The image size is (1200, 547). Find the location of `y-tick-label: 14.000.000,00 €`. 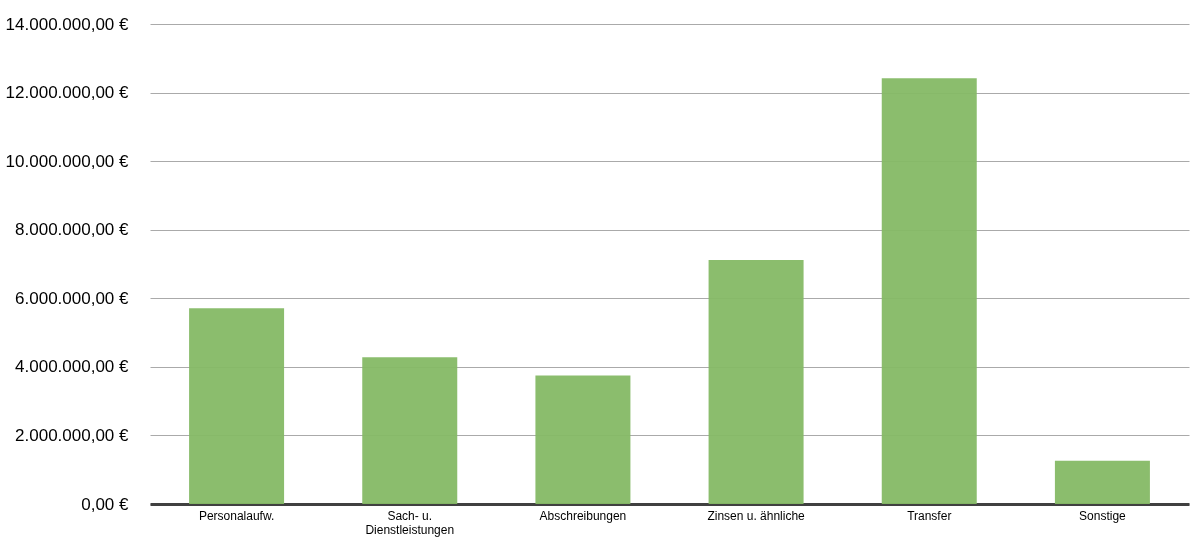

y-tick-label: 14.000.000,00 € is located at coordinates (67, 24).